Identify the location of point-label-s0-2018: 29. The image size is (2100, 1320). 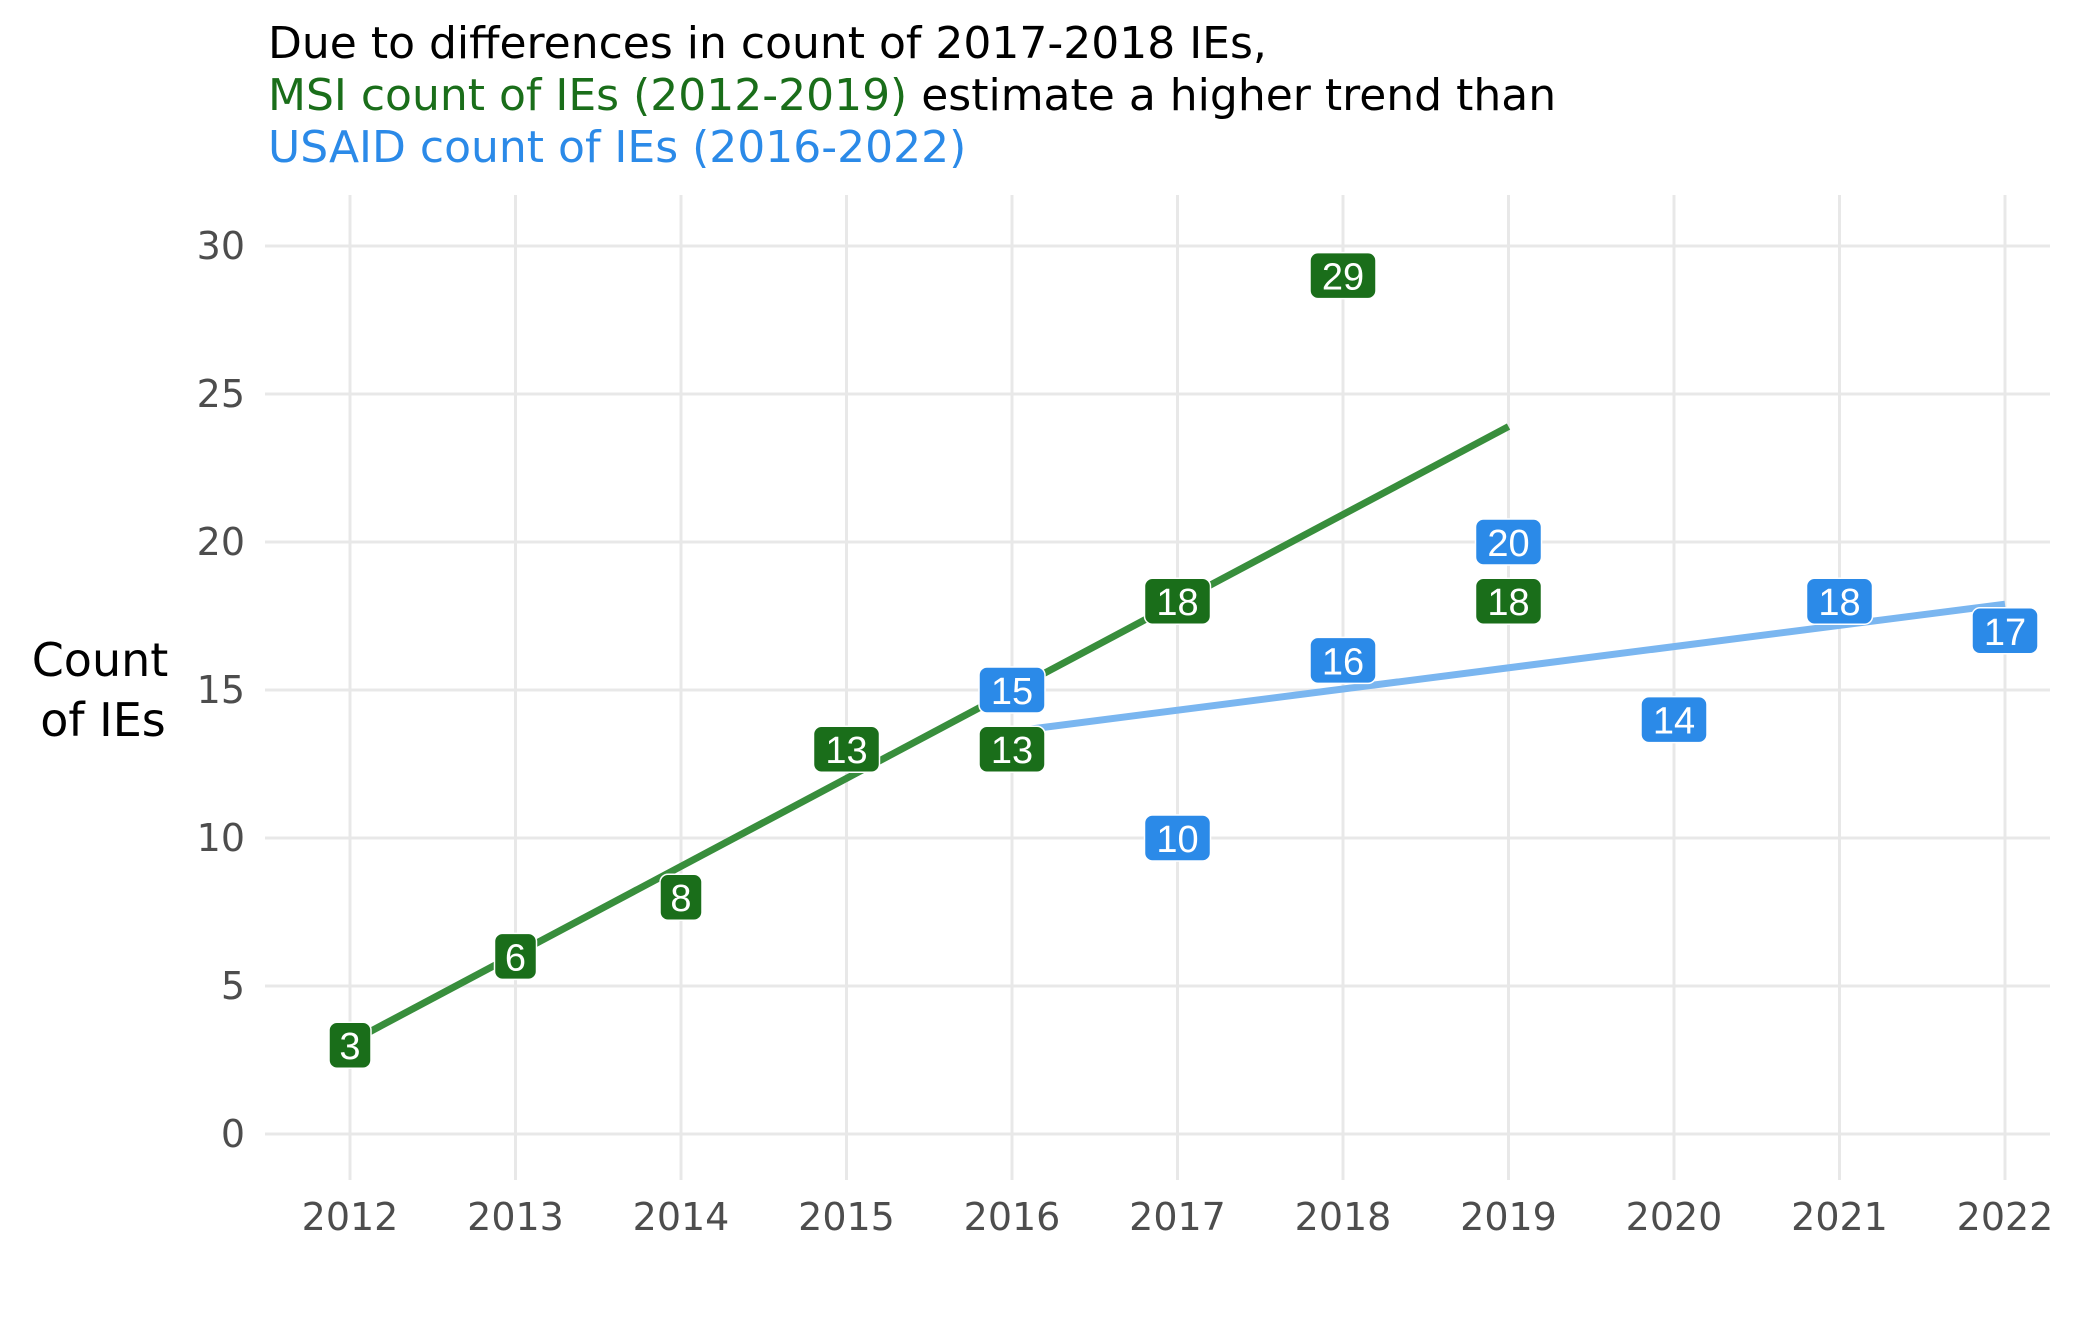
(1343, 275).